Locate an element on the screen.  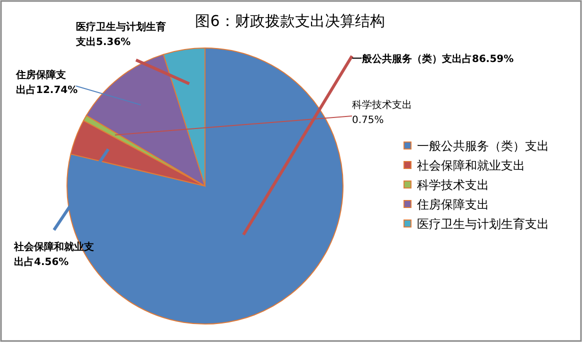
data-label: 一般公共服务（类）支出占86.59% is located at coordinates (433, 59).